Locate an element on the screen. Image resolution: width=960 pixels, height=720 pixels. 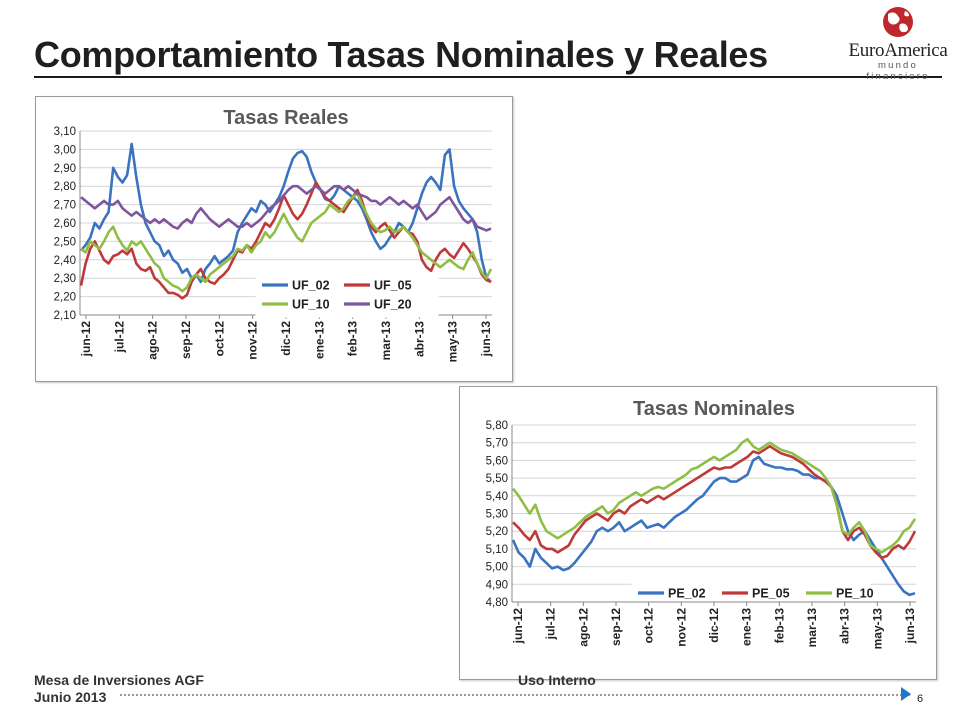
y-tick-label: 5,70 is located at coordinates (497, 444).